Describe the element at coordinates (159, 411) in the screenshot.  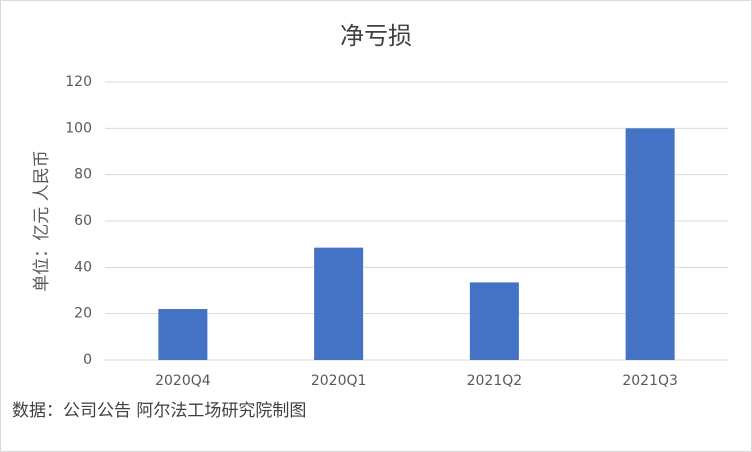
I see `source-note: 数据：公司公告 阿尔法工场研究院制图` at that location.